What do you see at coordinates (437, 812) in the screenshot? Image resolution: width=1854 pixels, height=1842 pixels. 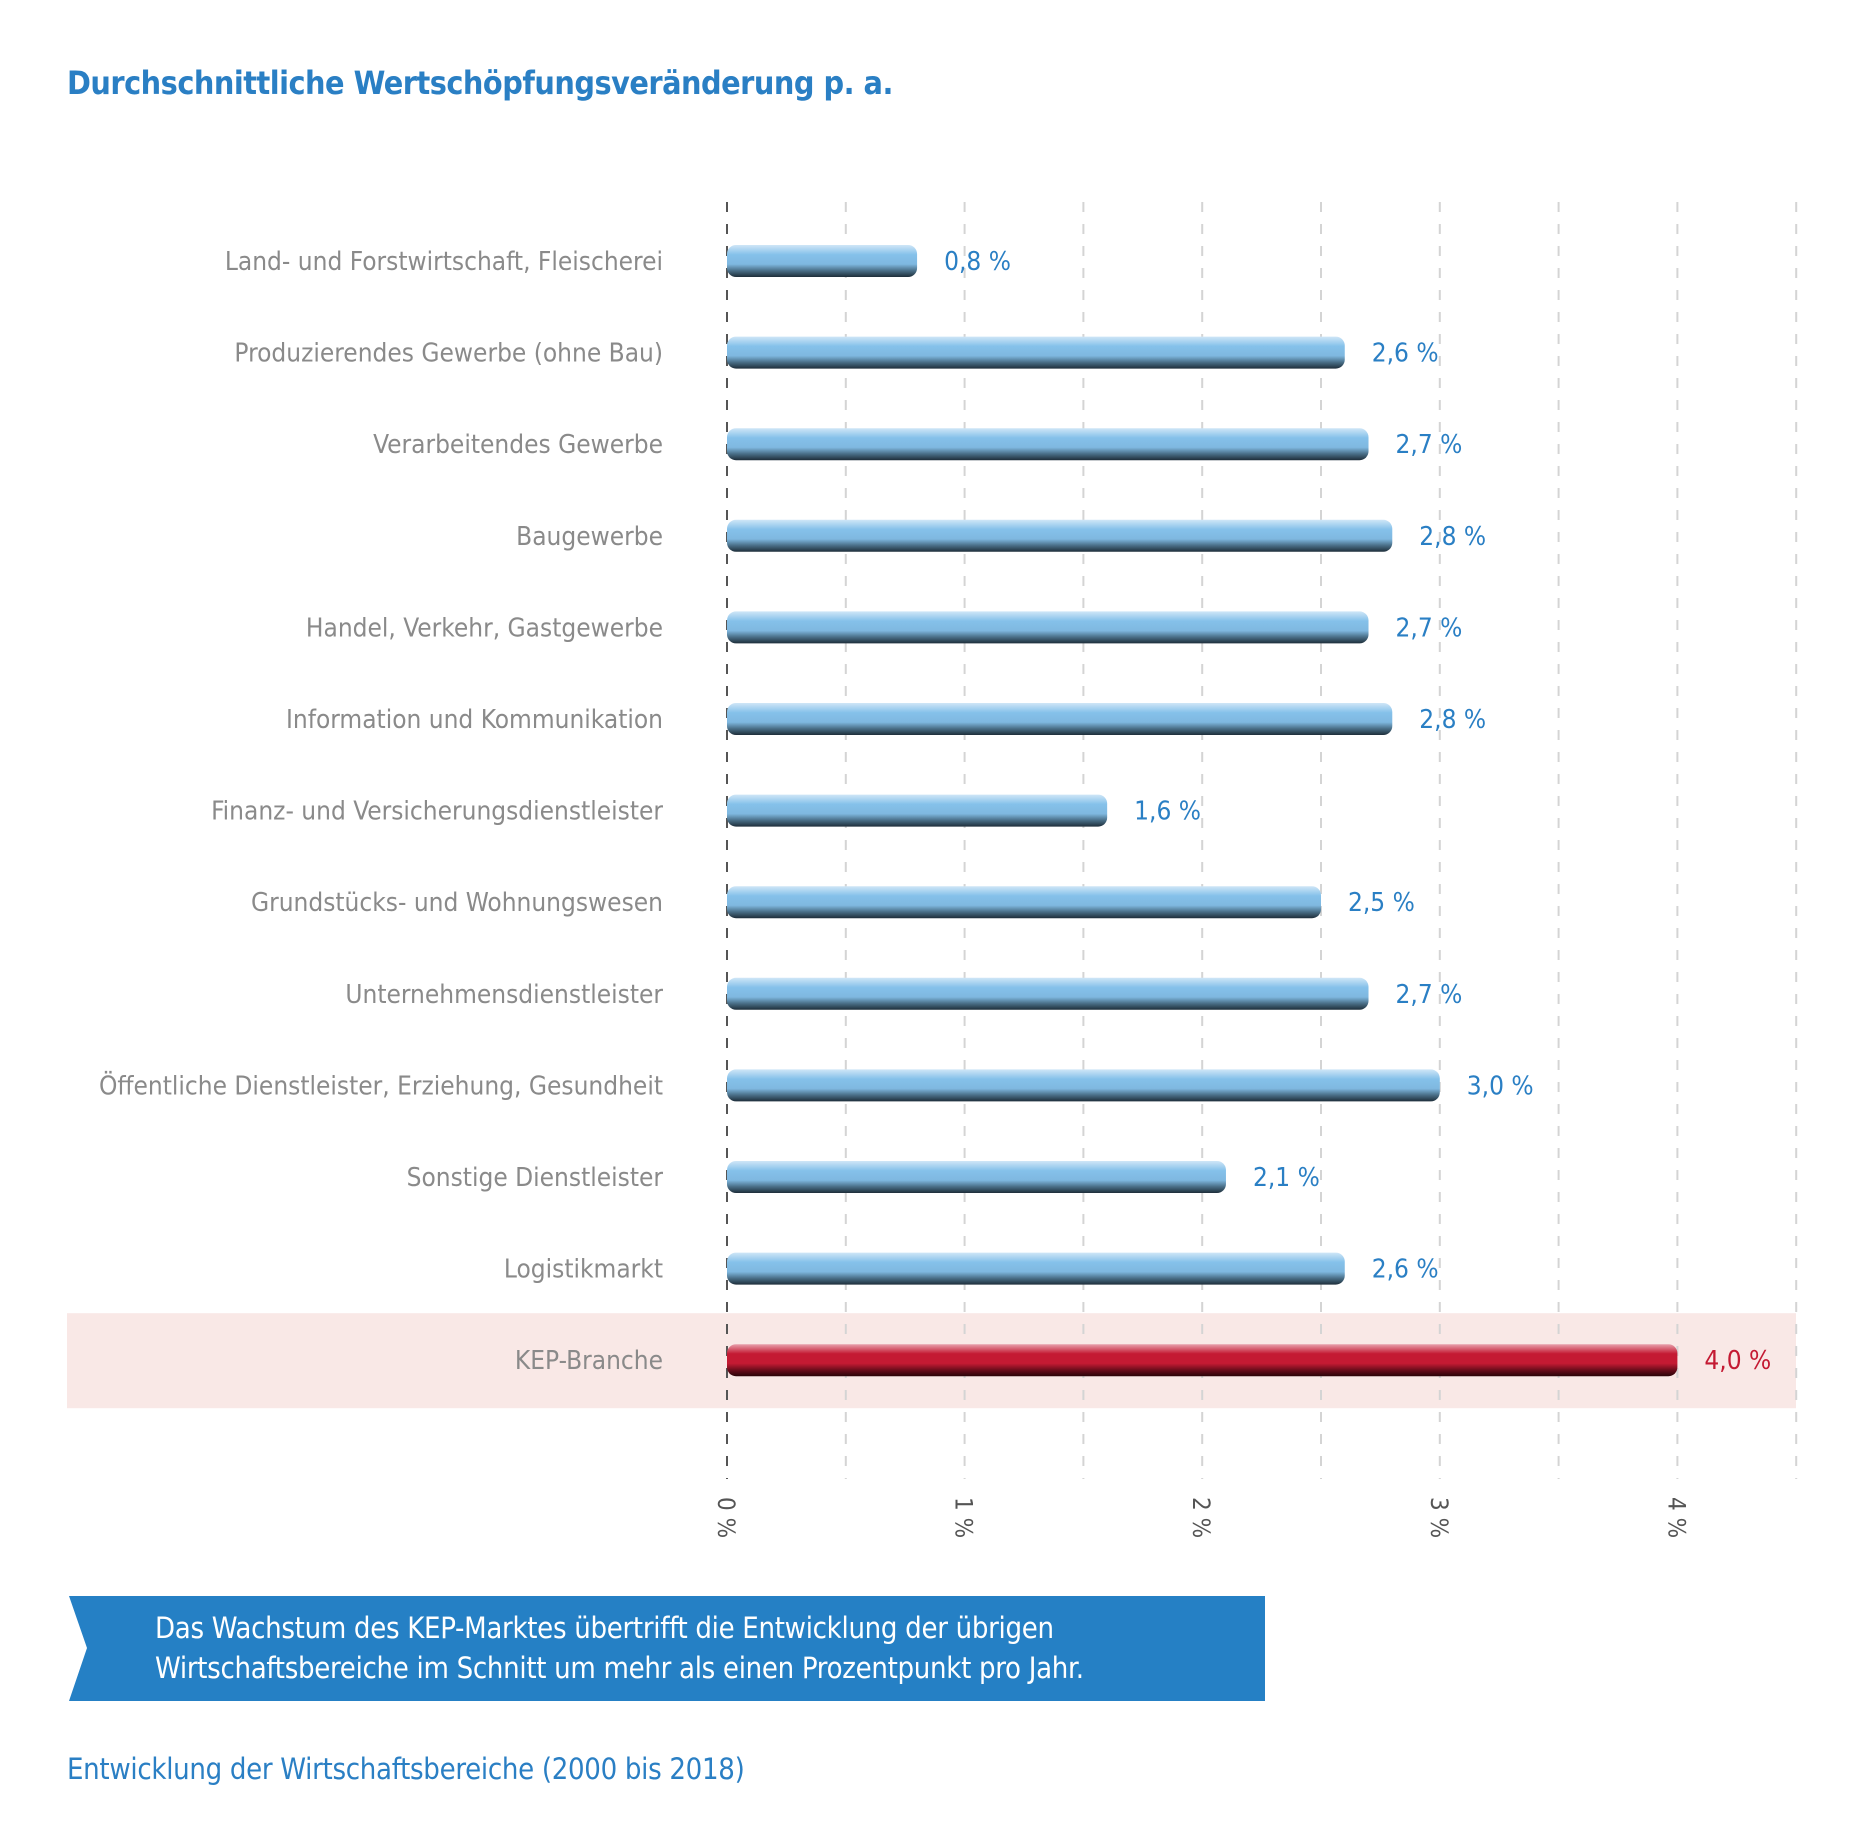 I see `category-label: Finanz- und Versicherungsdienstleister` at bounding box center [437, 812].